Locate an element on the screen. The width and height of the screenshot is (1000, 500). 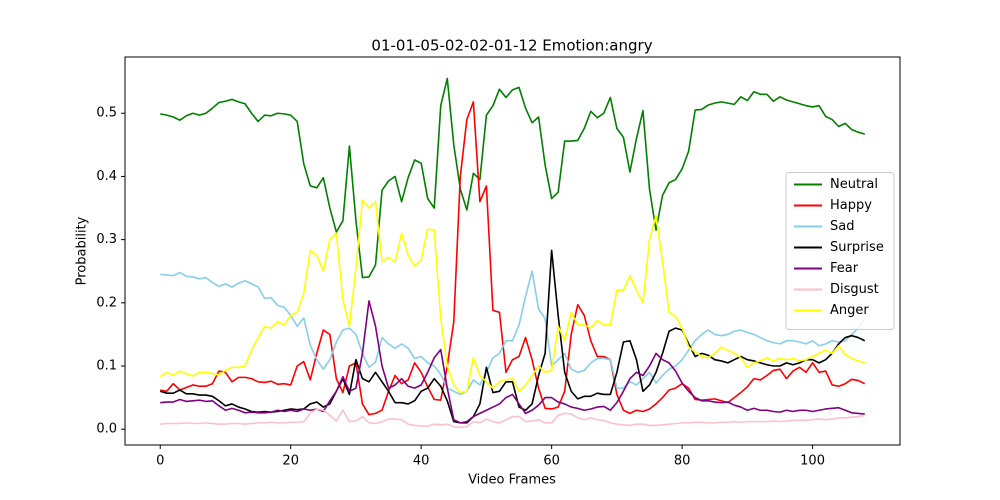
legend: Neutral Happy Sad Surprise Fear Disgust Anger is located at coordinates (840, 251).